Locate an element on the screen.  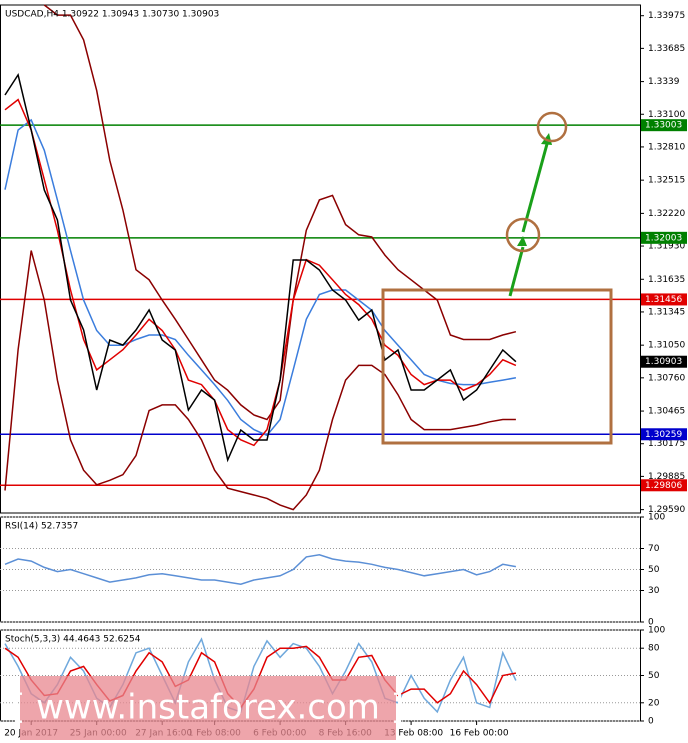
y-tick-label: 1.33975 is located at coordinates (666, 16).